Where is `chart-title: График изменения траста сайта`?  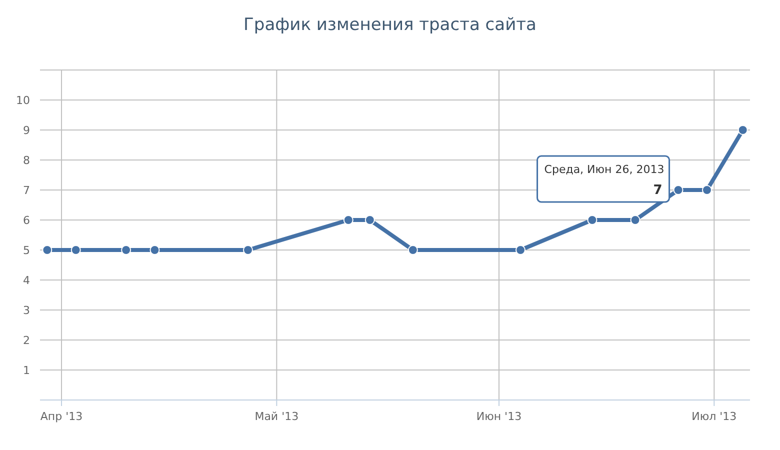
chart-title: График изменения траста сайта is located at coordinates (390, 25).